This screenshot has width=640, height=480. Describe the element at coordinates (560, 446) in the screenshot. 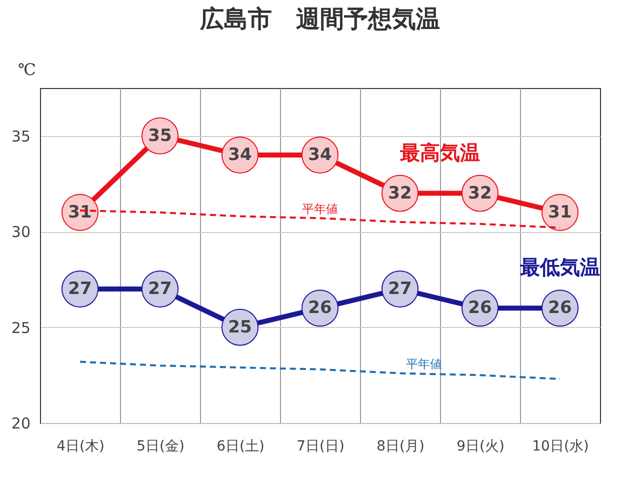

I see `x-tick-label: 10日(水)` at that location.